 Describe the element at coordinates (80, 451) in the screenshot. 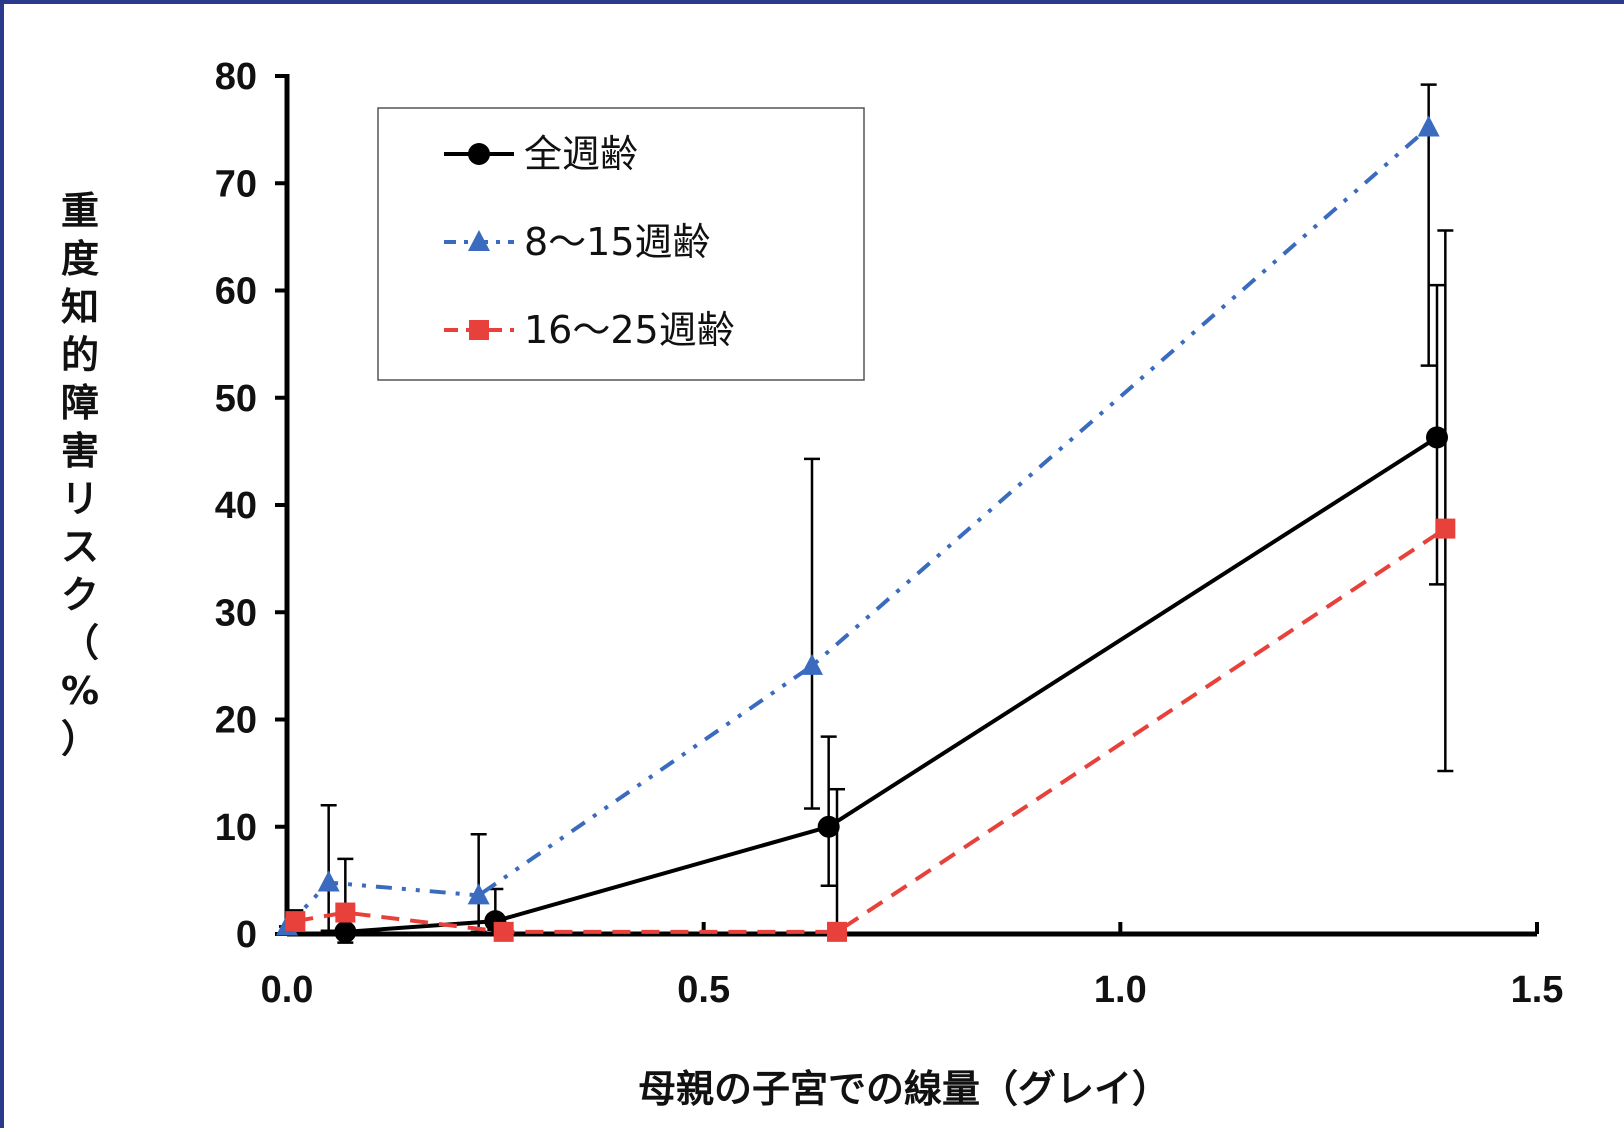

I see `y-axis-title-char: 害` at that location.